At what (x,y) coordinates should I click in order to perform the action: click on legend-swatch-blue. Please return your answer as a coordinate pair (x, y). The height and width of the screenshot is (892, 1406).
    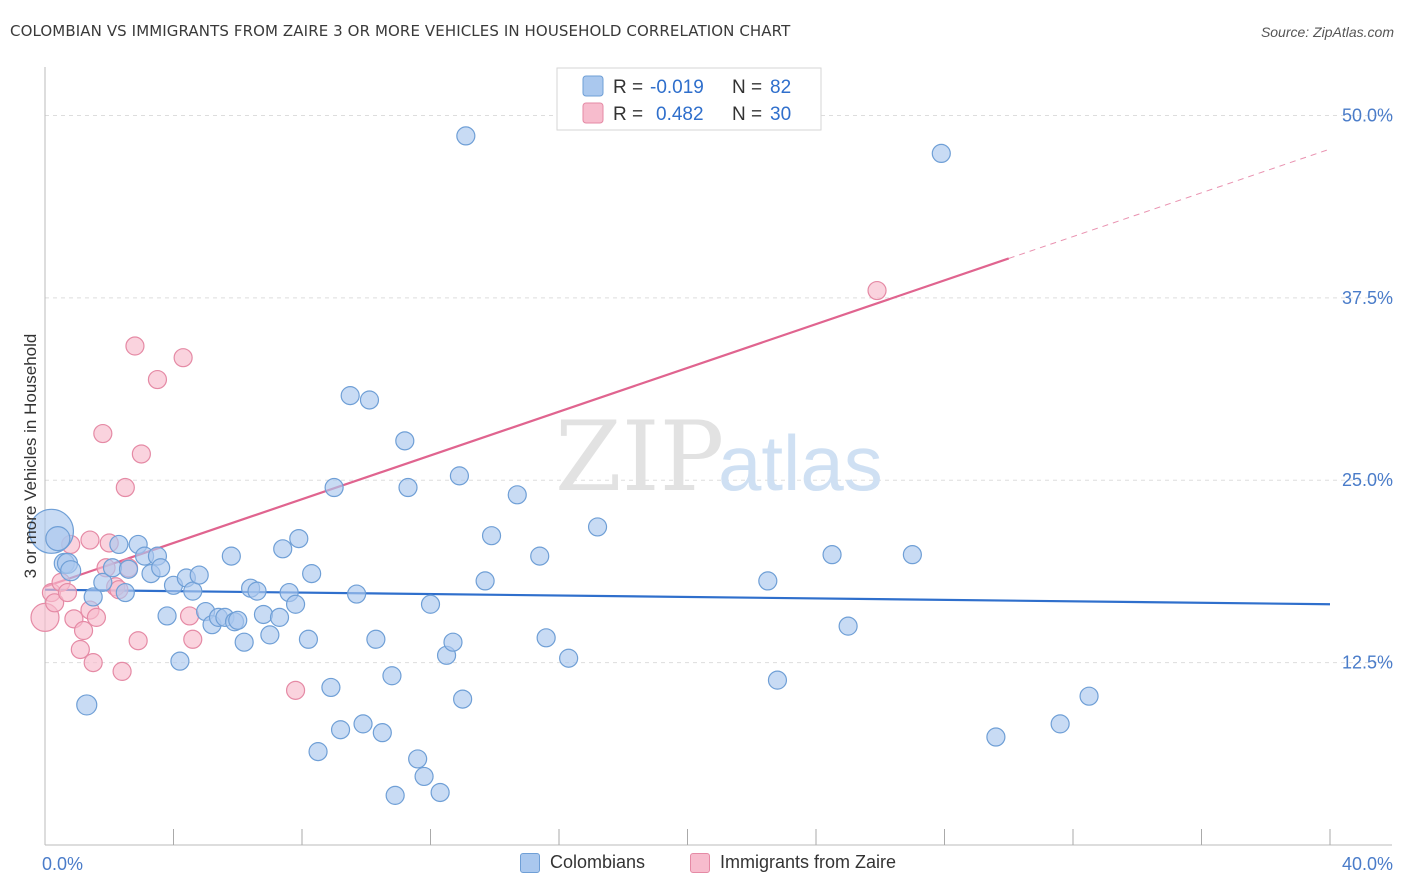
    Looking at the image, I should click on (593, 86).